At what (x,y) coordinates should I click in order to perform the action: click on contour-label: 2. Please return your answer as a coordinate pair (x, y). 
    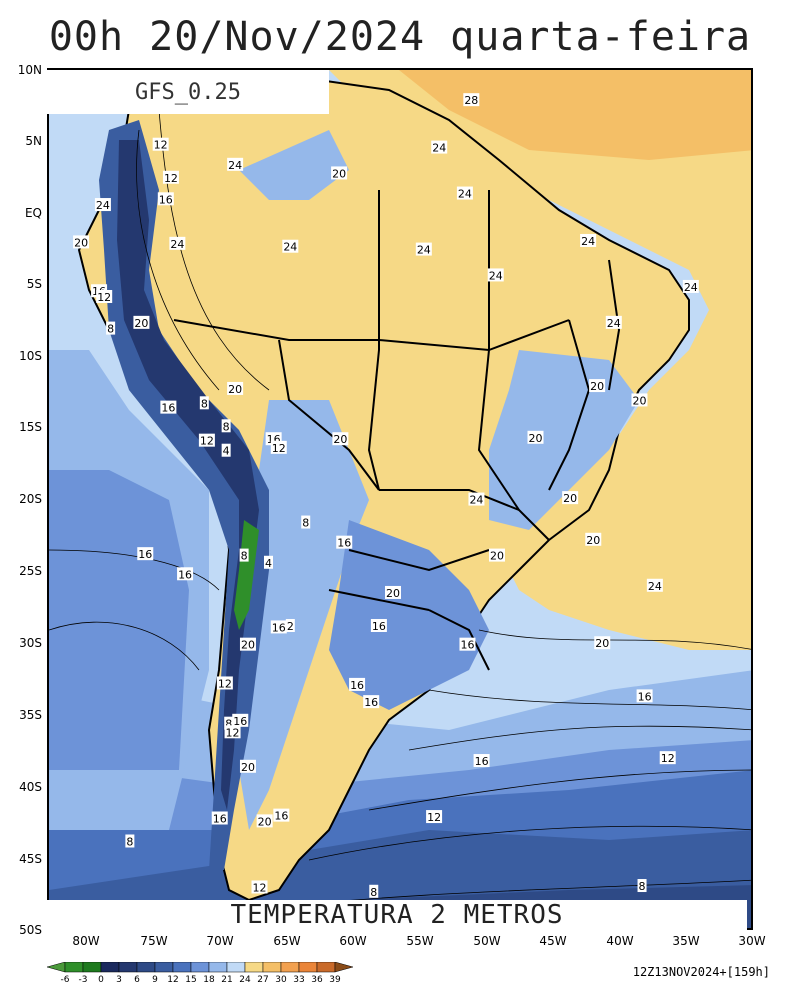
    Looking at the image, I should click on (290, 625).